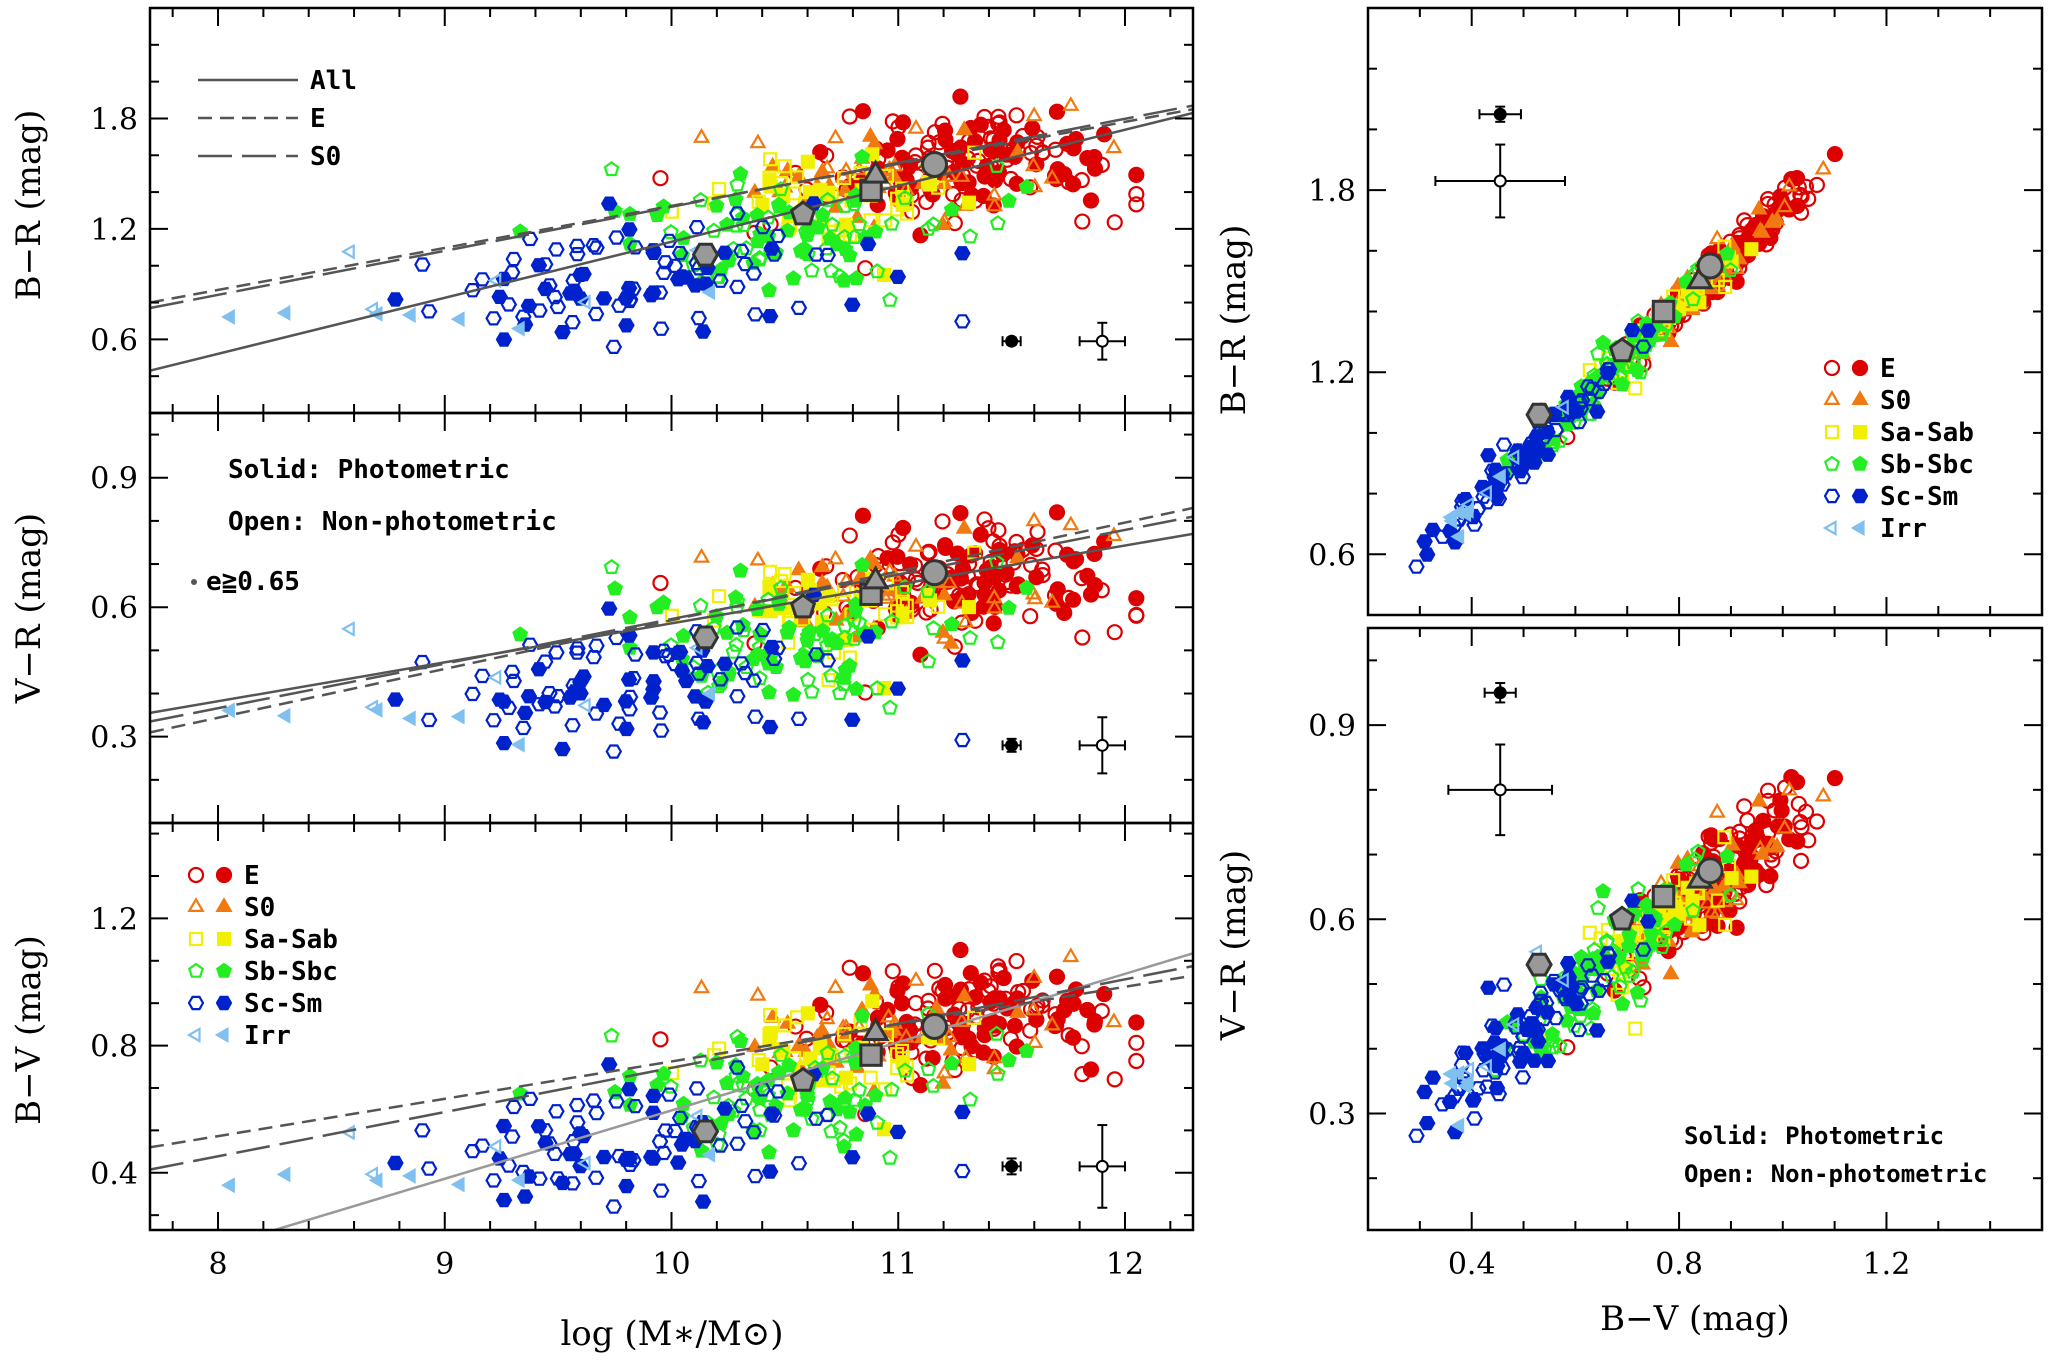  I want to click on type-legend-p4: E S0 Sa-Sab Sb-Sbc Sc-Sm Irr, so click(1898, 449).